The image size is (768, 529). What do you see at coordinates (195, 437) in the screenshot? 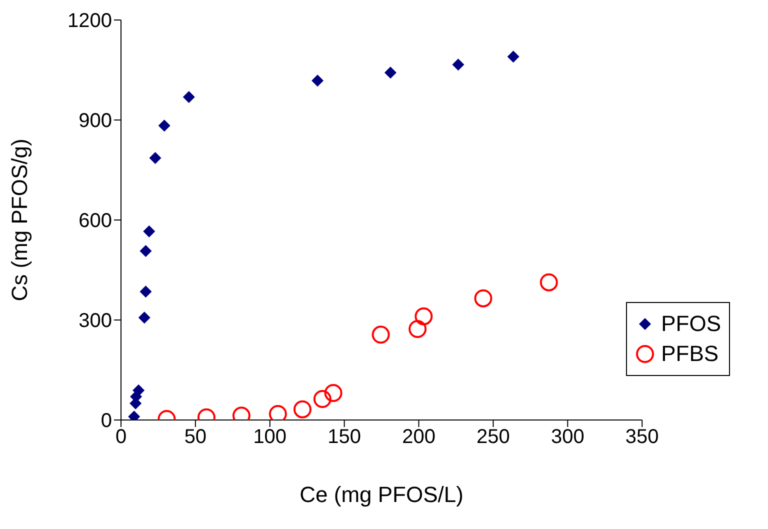
I see `x-tick-label: 50` at bounding box center [195, 437].